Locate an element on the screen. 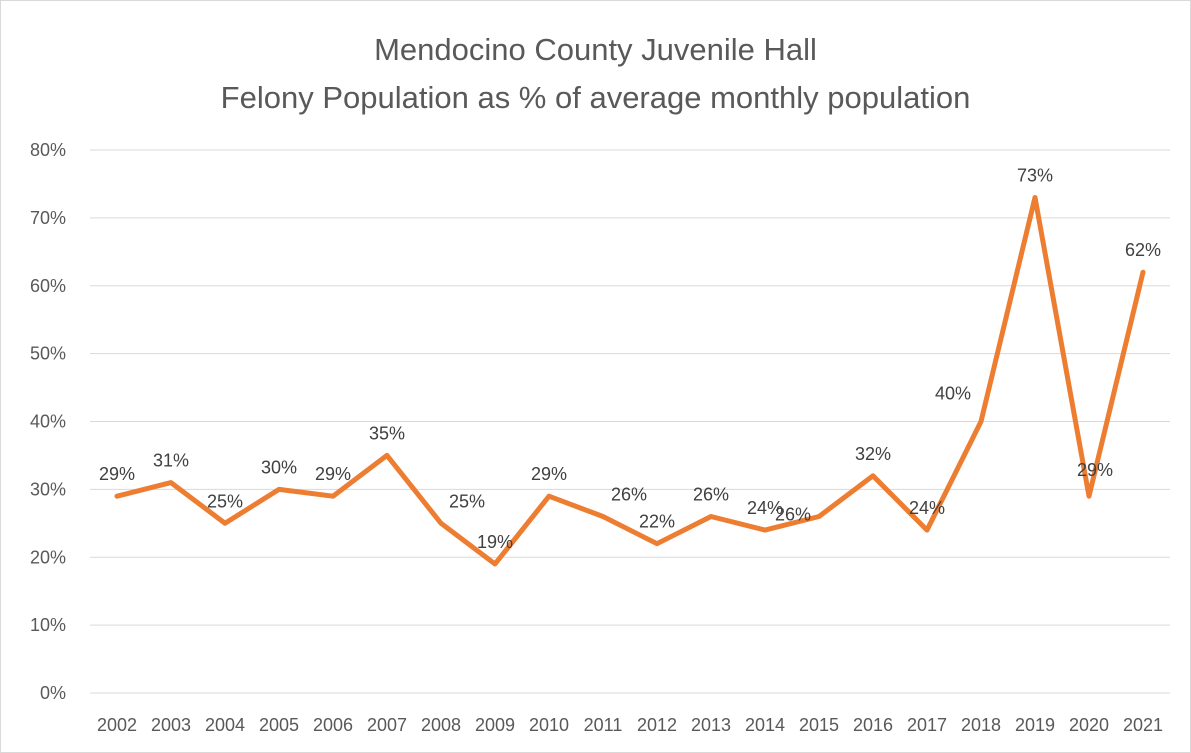 The image size is (1191, 753). x-tick-label: 2017 is located at coordinates (927, 725).